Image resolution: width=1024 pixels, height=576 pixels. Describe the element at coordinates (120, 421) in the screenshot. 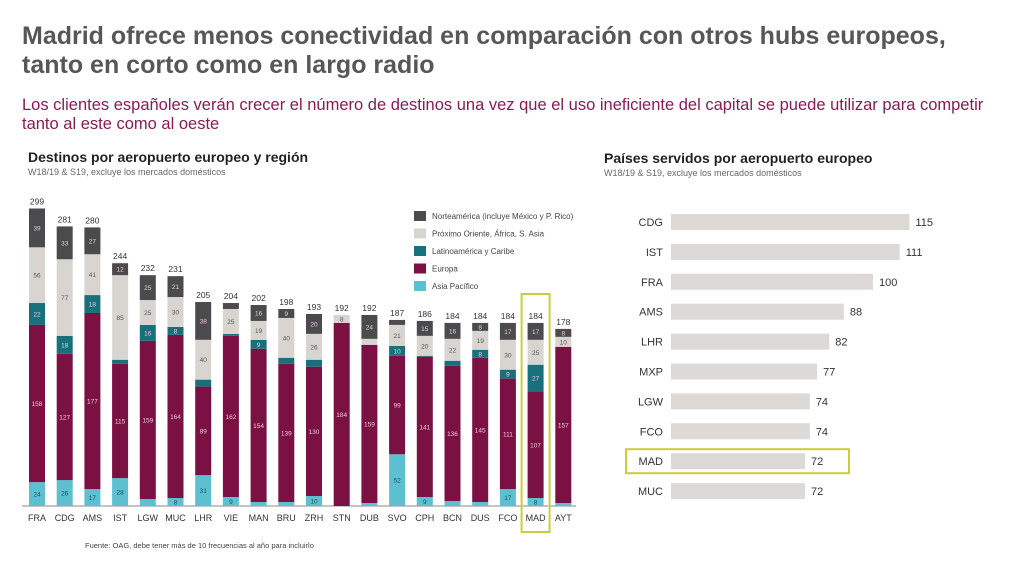

I see `data-label: 115` at that location.